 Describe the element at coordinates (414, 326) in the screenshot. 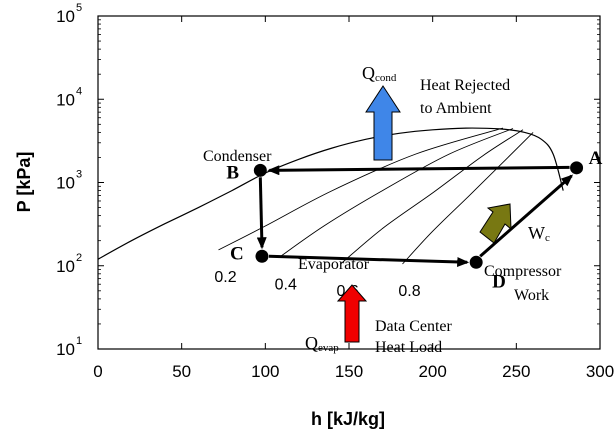

I see `heat-load-line-1: Data Center` at that location.